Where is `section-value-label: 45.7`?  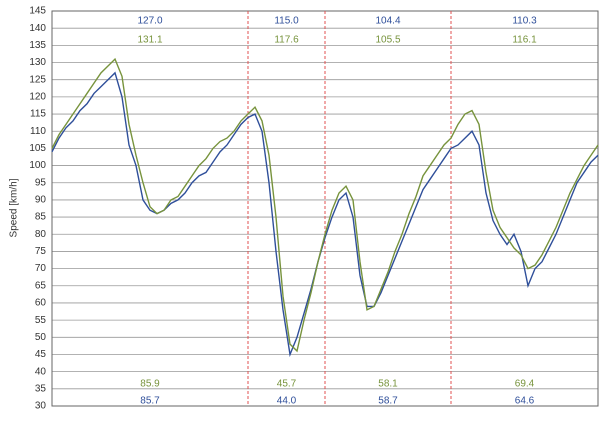
section-value-label: 45.7 is located at coordinates (287, 384).